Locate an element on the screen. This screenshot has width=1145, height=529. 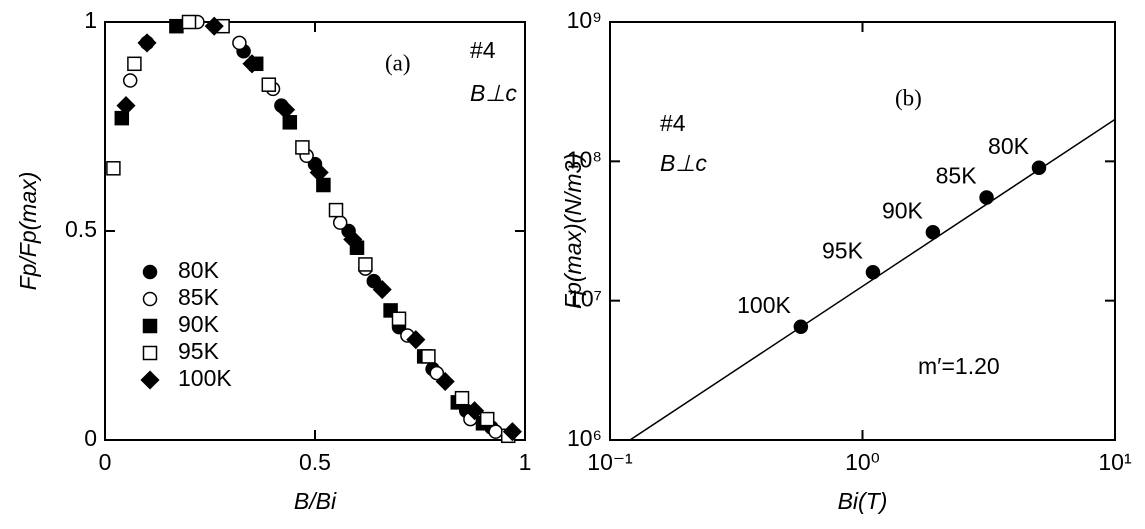
point-label: 100K is located at coordinates (764, 305).